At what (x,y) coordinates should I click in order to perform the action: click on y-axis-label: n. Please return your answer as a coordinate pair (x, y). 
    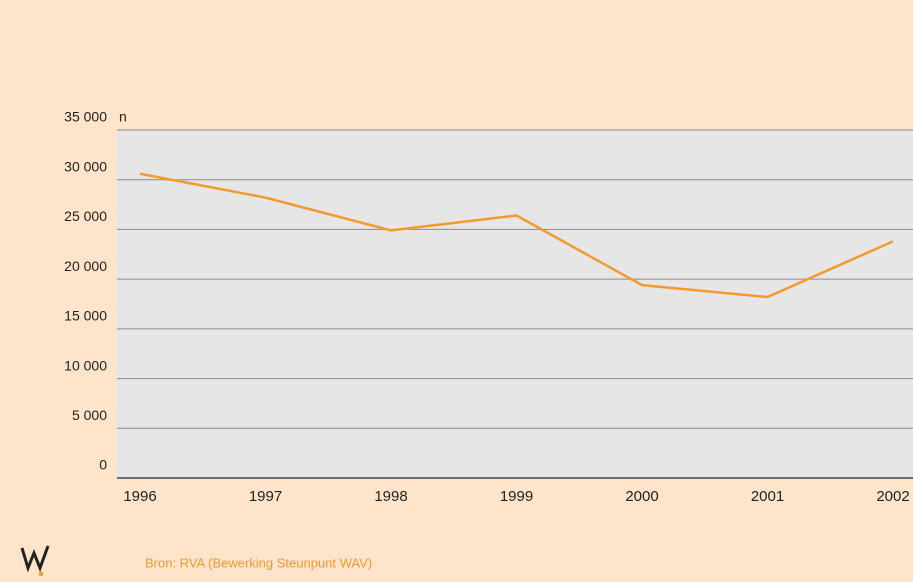
    Looking at the image, I should click on (123, 117).